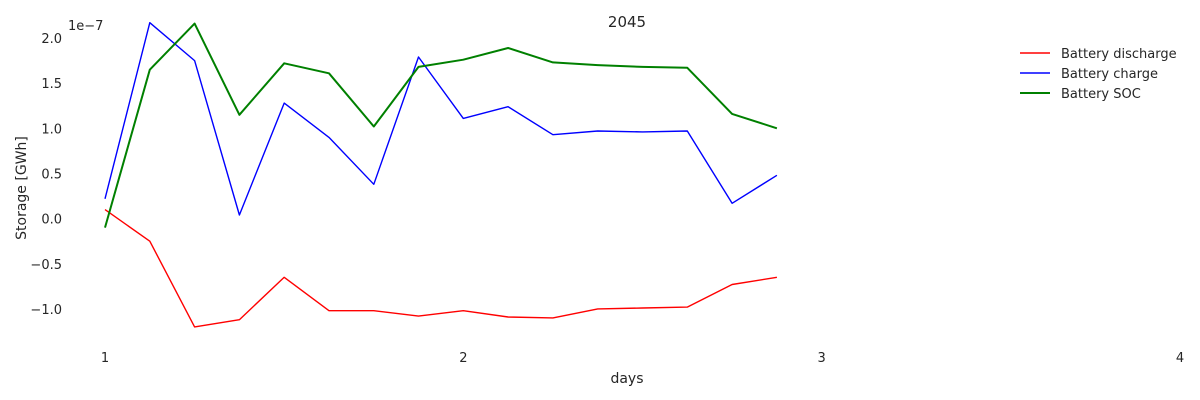 The width and height of the screenshot is (1200, 400). What do you see at coordinates (1180, 358) in the screenshot?
I see `x-tick-label: 4` at bounding box center [1180, 358].